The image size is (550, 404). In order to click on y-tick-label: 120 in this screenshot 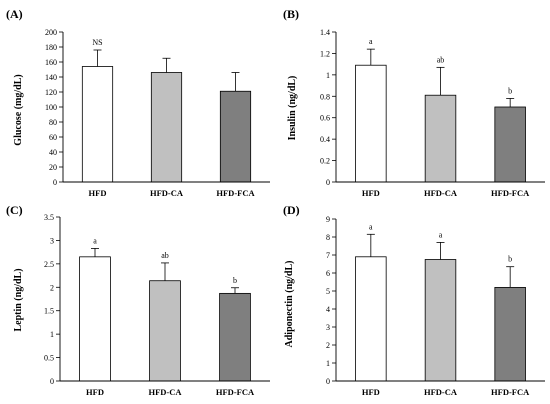, I will do `click(51, 92)`.